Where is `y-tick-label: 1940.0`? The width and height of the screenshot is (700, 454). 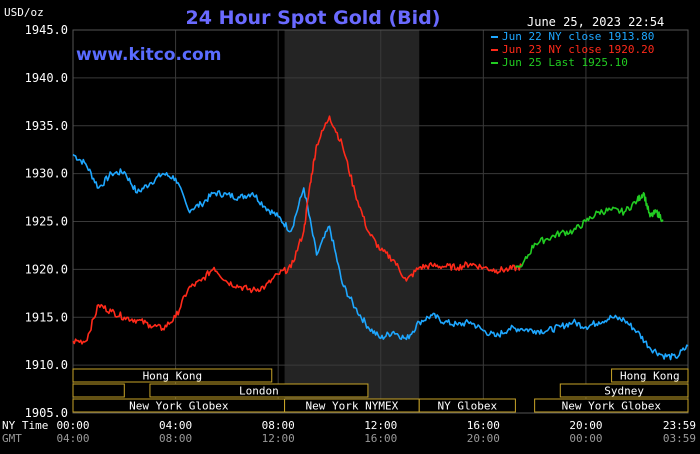 y-tick-label: 1940.0 is located at coordinates (46, 78).